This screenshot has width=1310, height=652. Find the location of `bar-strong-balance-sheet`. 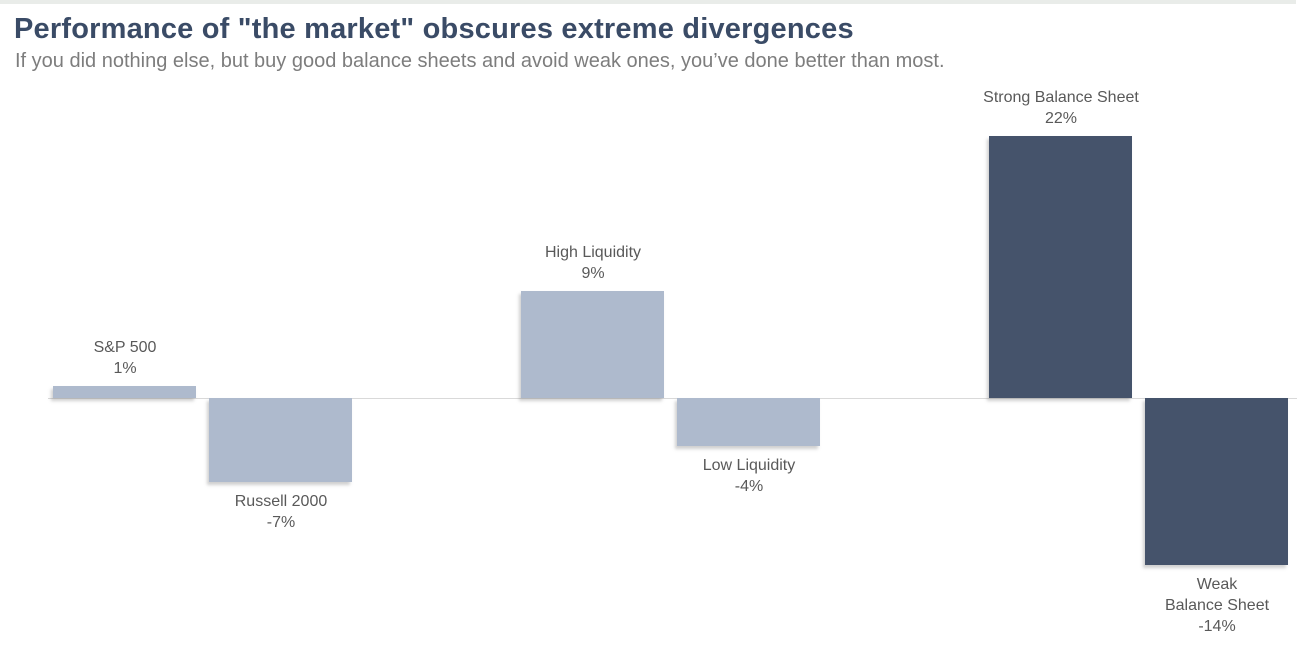

bar-strong-balance-sheet is located at coordinates (1060, 267).